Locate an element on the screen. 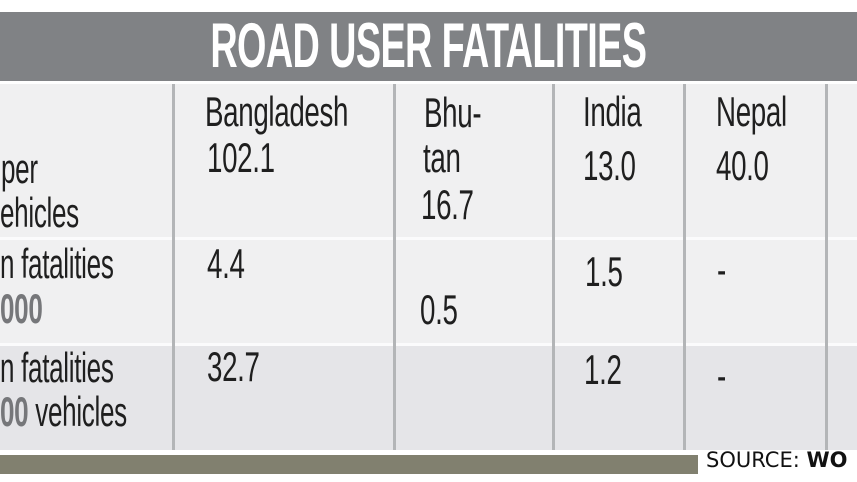  col-bangladesh-row2-value: 4.4 is located at coordinates (226, 263).